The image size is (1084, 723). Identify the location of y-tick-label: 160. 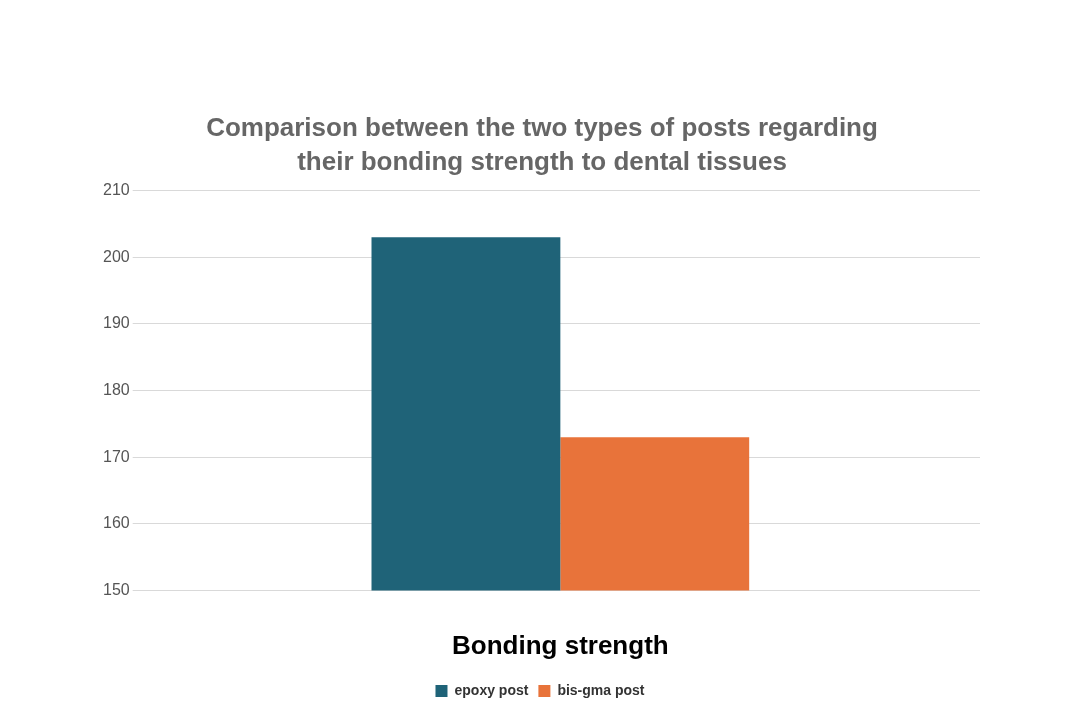
(116, 523).